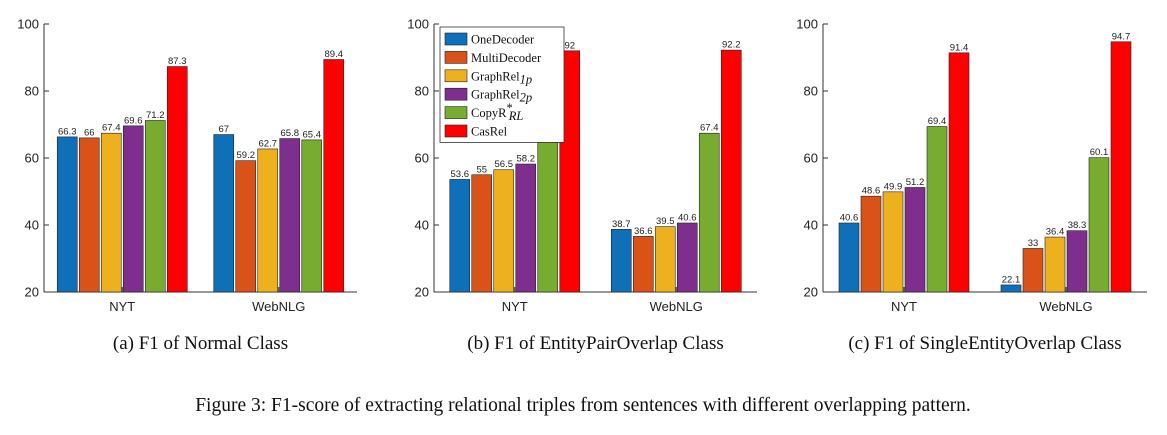 The height and width of the screenshot is (435, 1167). I want to click on legend-swatch-OneDecoder, so click(456, 39).